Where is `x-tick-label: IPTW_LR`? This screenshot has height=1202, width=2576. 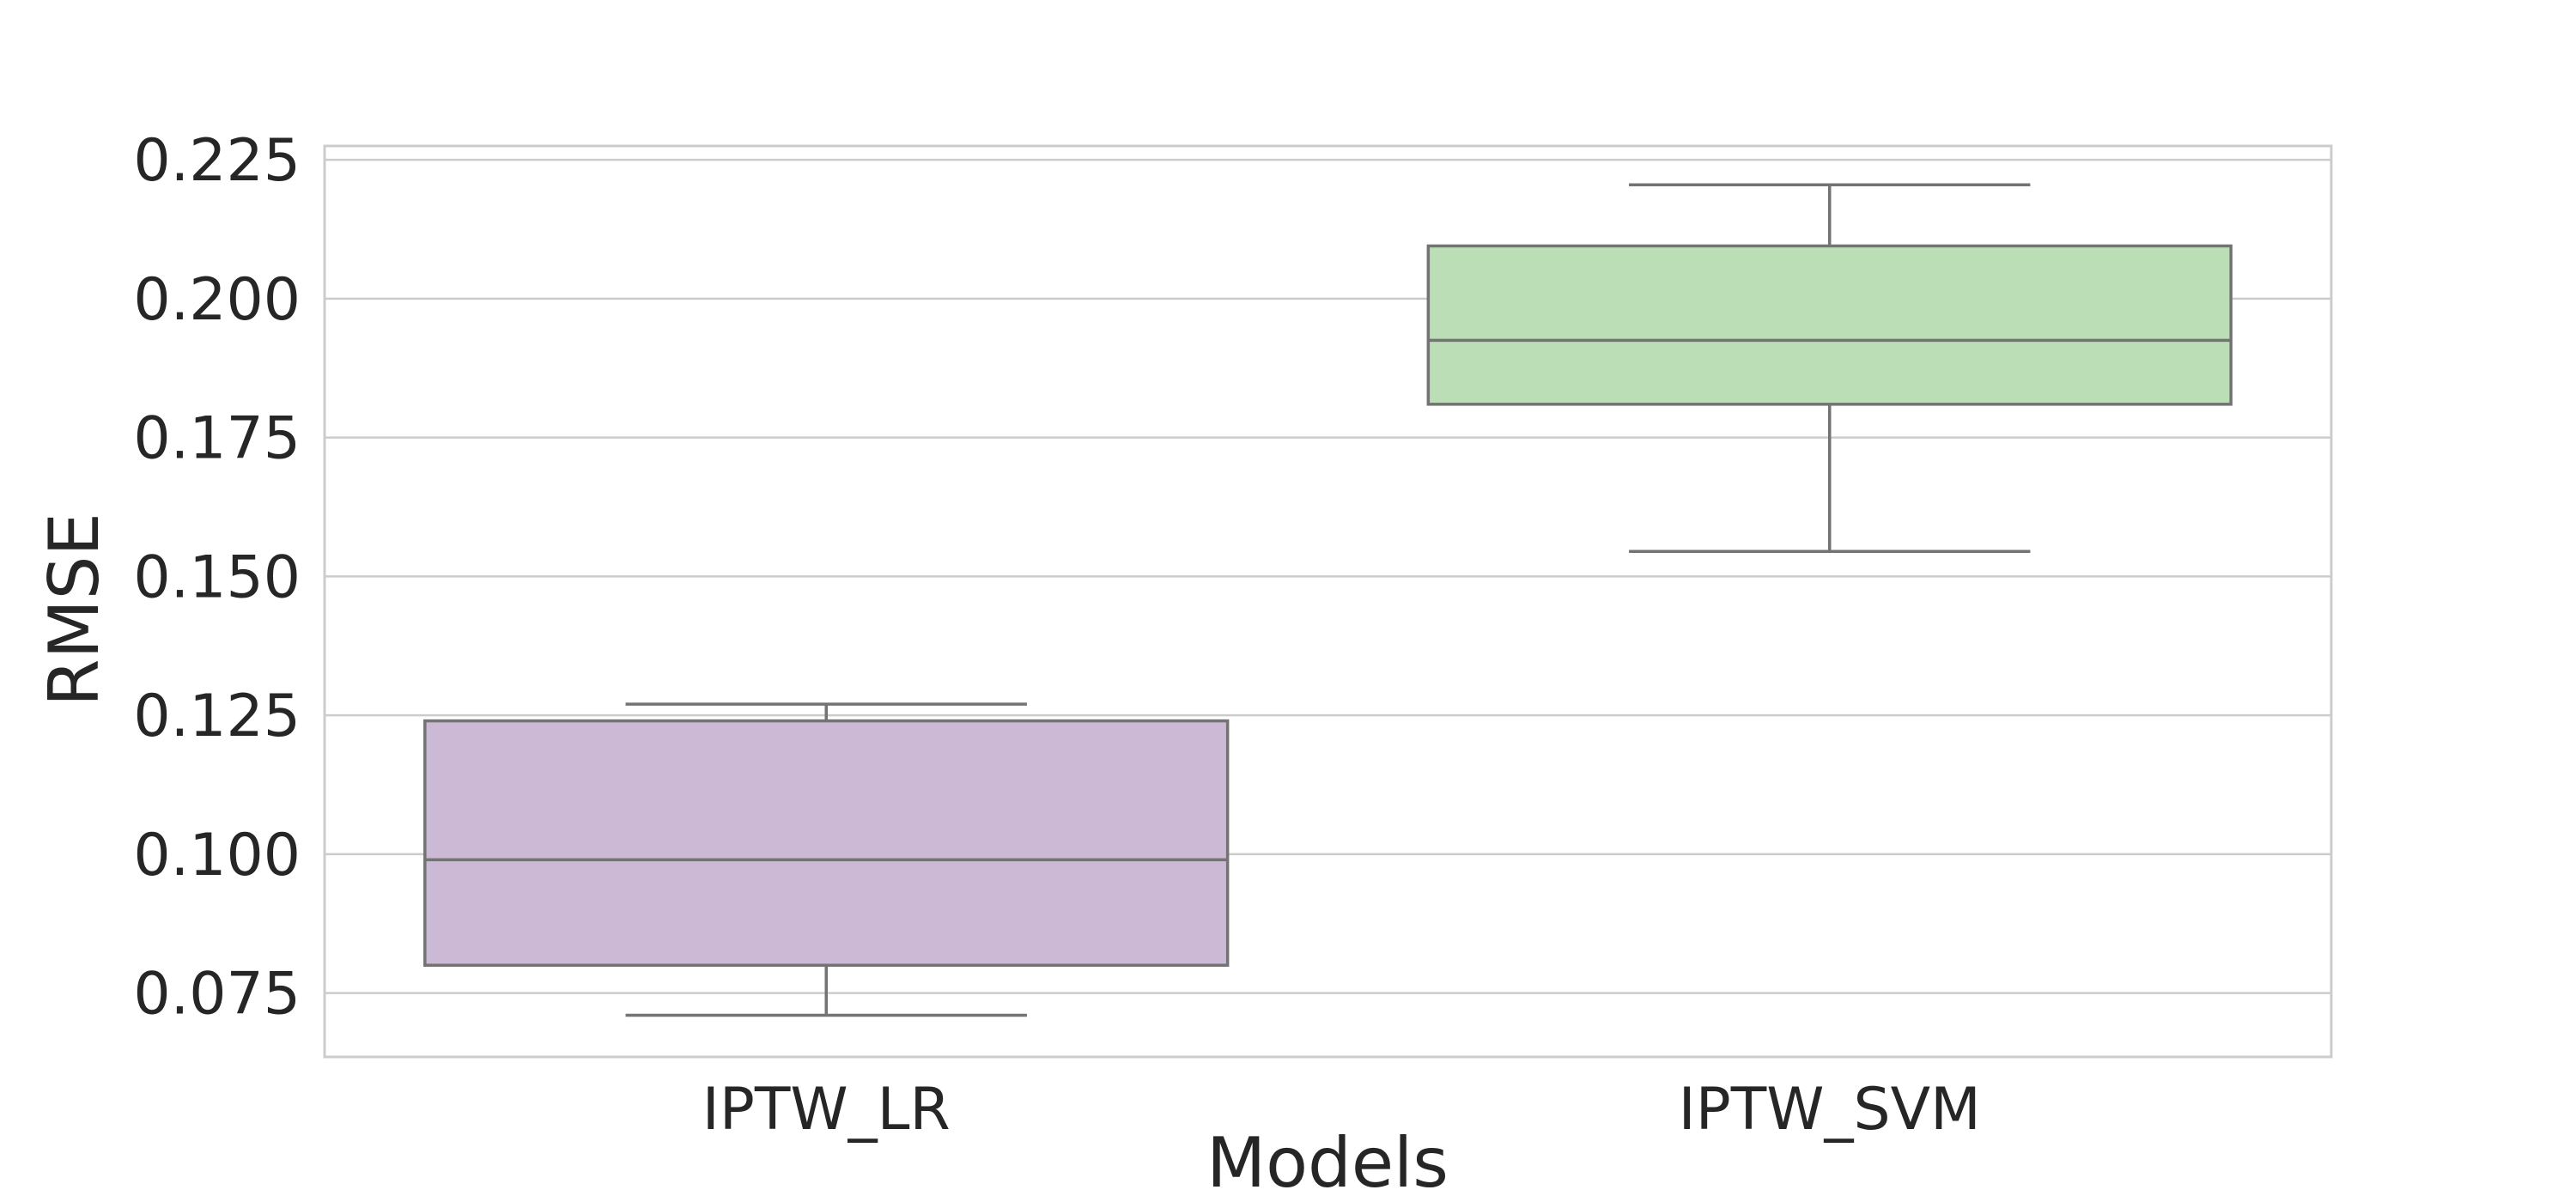 x-tick-label: IPTW_LR is located at coordinates (826, 1110).